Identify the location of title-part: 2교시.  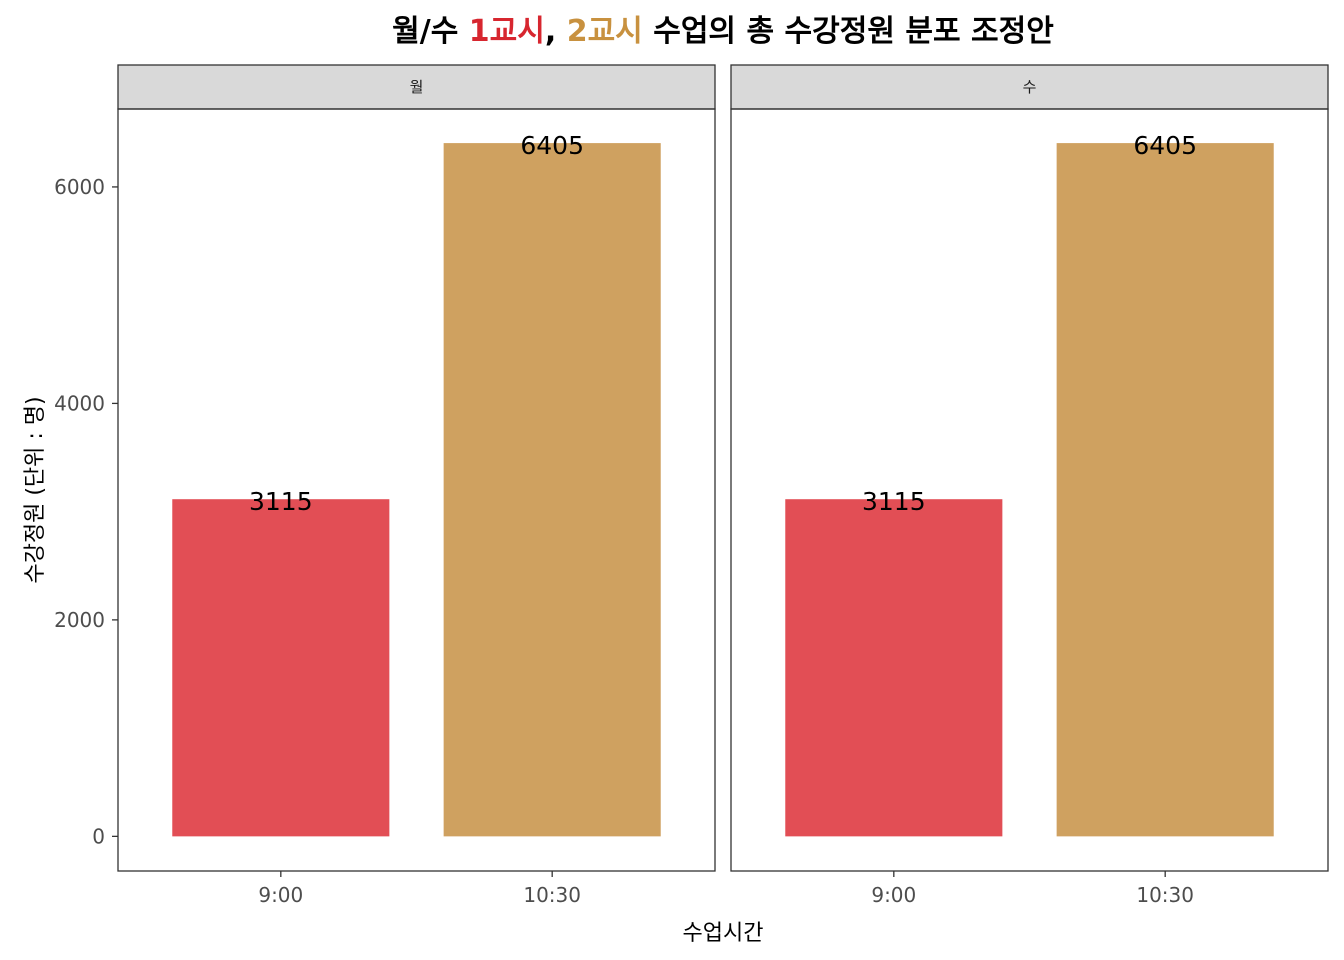
(605, 31).